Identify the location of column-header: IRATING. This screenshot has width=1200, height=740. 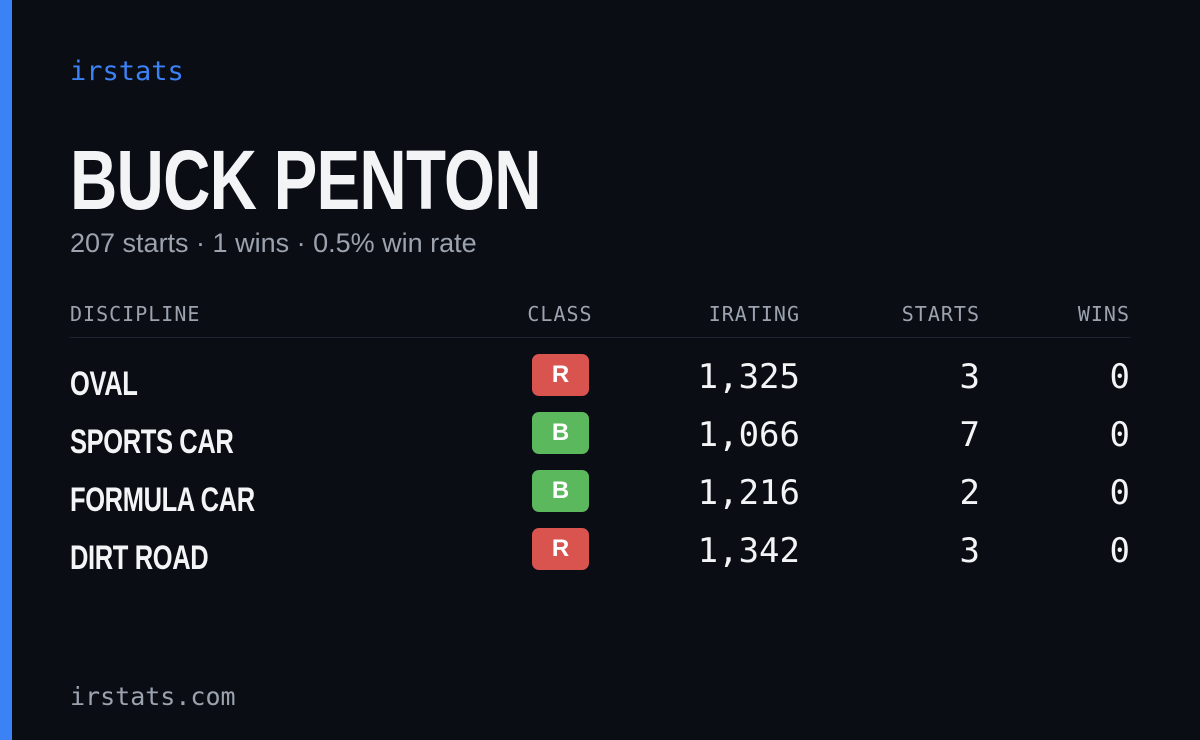
(754, 314).